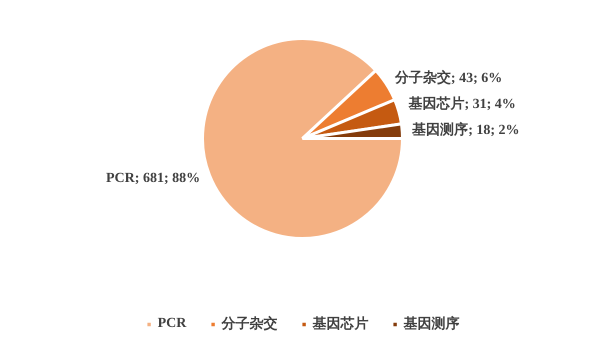  What do you see at coordinates (340, 324) in the screenshot?
I see `legend-label: 基因芯片` at bounding box center [340, 324].